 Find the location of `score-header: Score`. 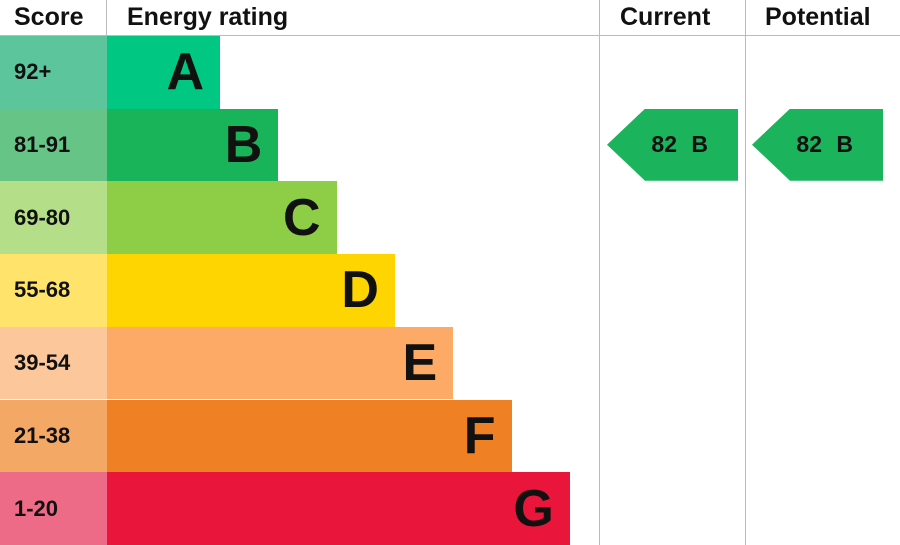

score-header: Score is located at coordinates (49, 17).